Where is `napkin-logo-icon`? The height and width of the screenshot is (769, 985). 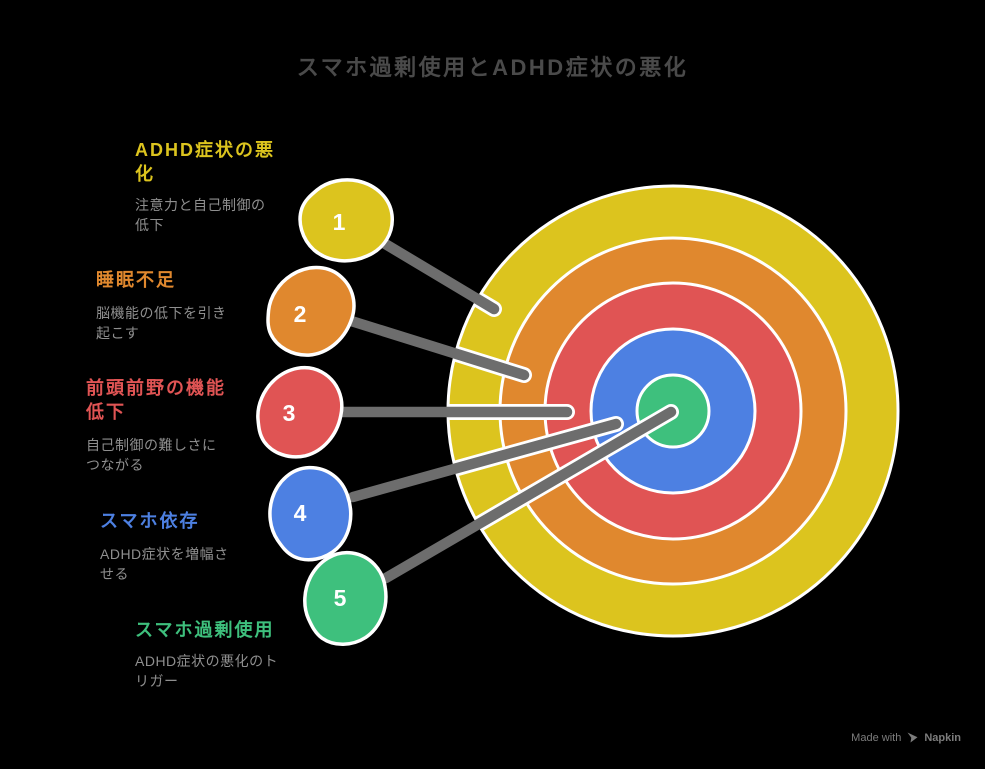
napkin-logo-icon is located at coordinates (912, 737).